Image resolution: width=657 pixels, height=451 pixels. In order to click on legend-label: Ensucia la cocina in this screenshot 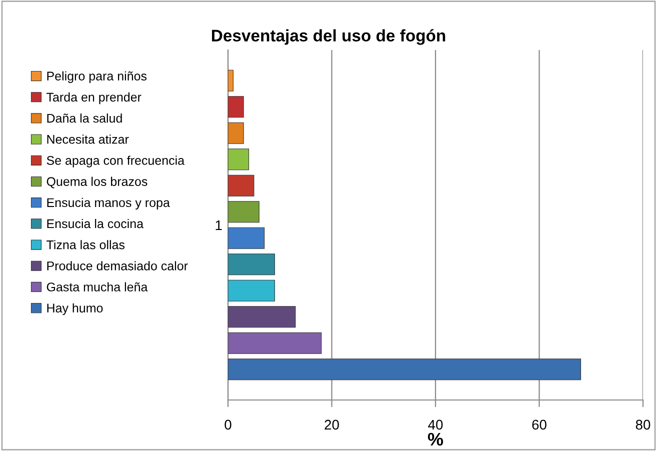, I will do `click(95, 223)`.